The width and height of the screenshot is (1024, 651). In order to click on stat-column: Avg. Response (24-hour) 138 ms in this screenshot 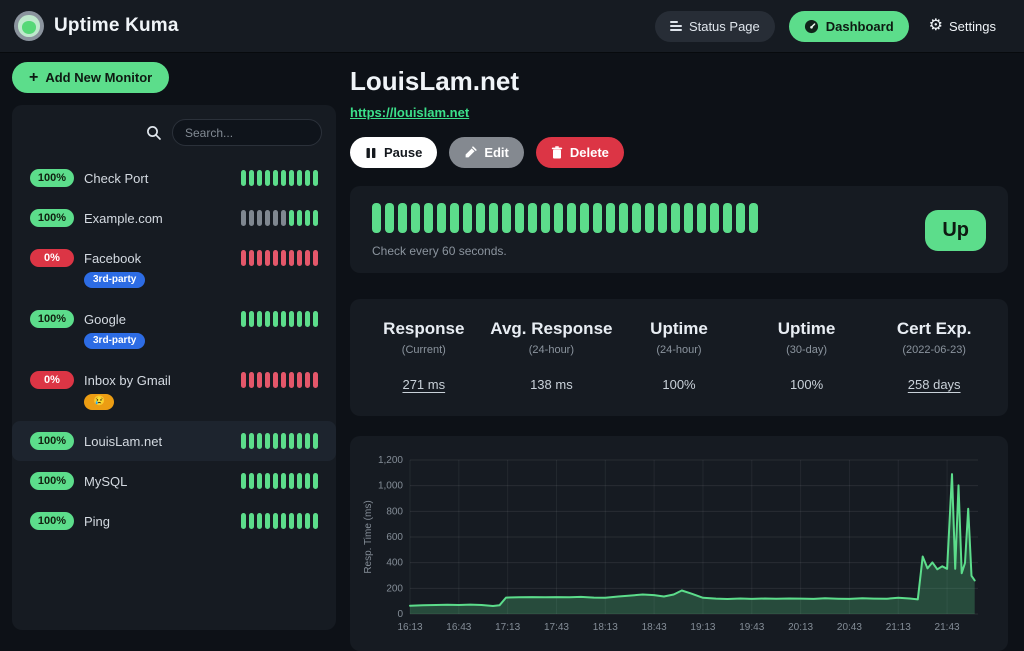, I will do `click(552, 355)`.